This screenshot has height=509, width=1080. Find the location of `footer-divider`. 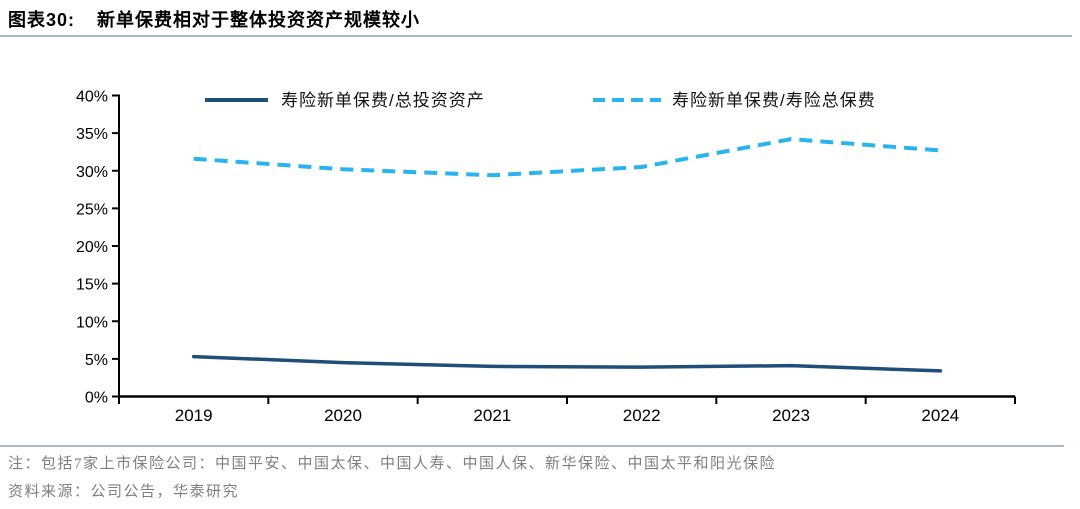

footer-divider is located at coordinates (532, 446).